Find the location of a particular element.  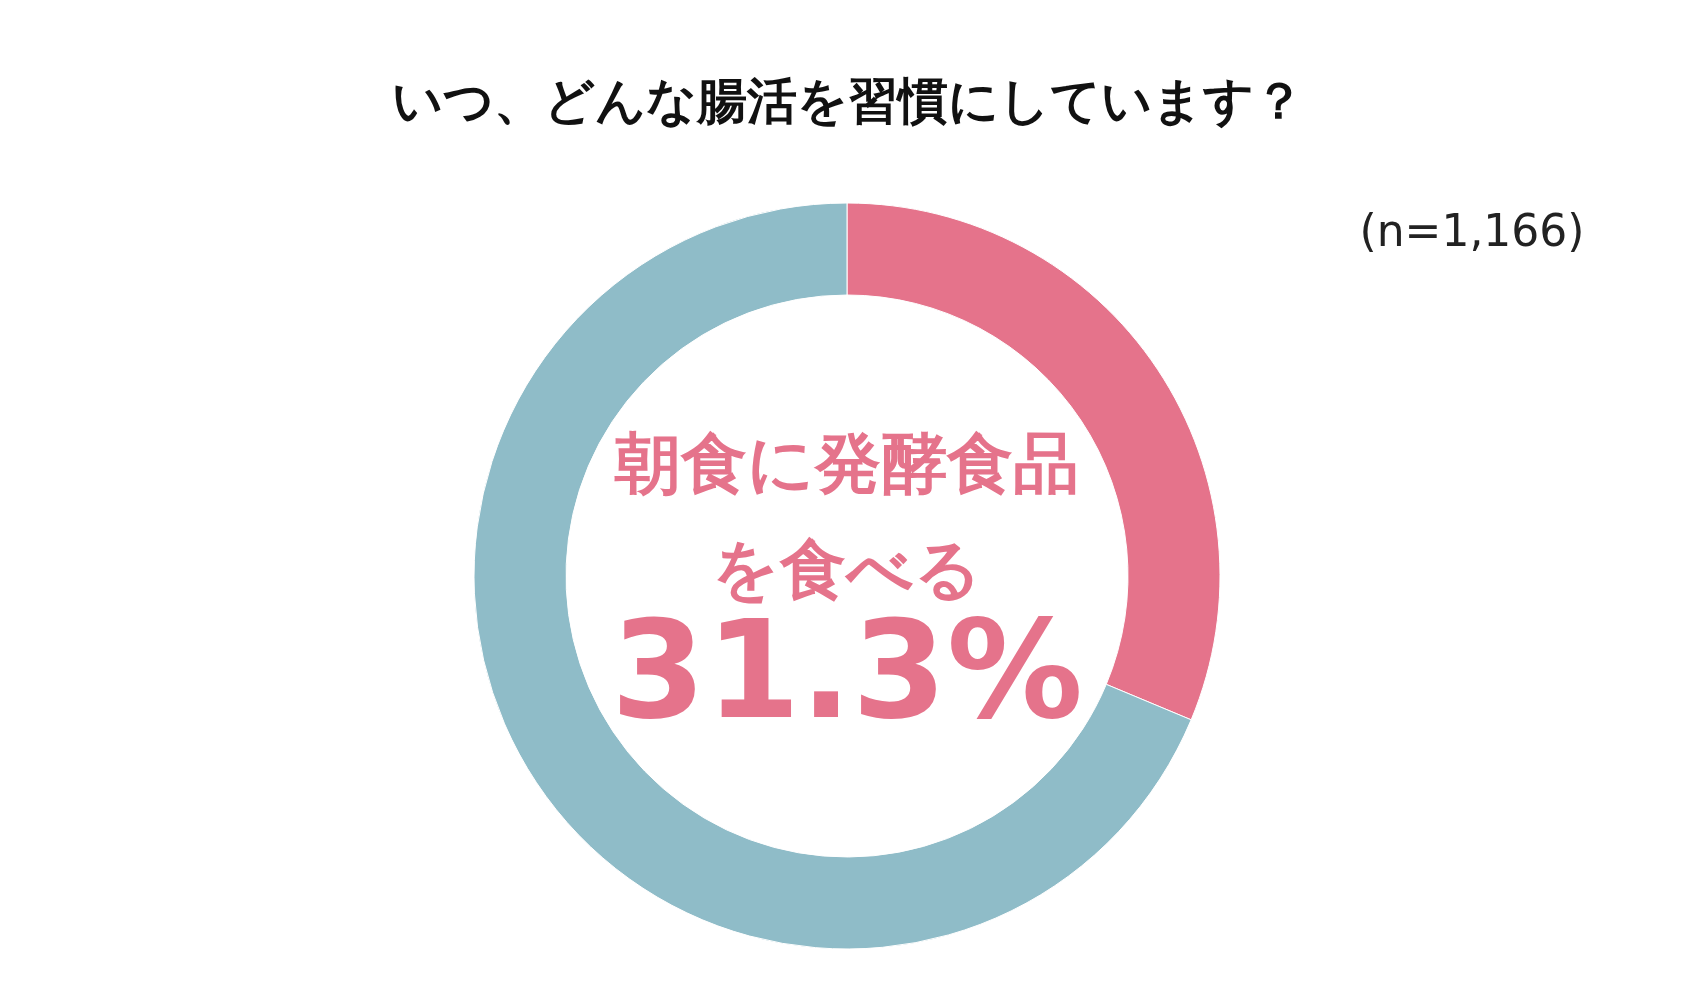

chart-title: いつ、どんな腸活を習慣にしています？ is located at coordinates (848, 101).